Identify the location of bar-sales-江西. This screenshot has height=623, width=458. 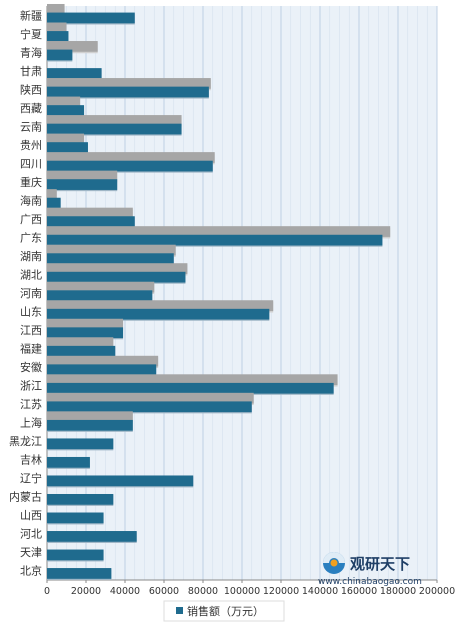
(85, 333).